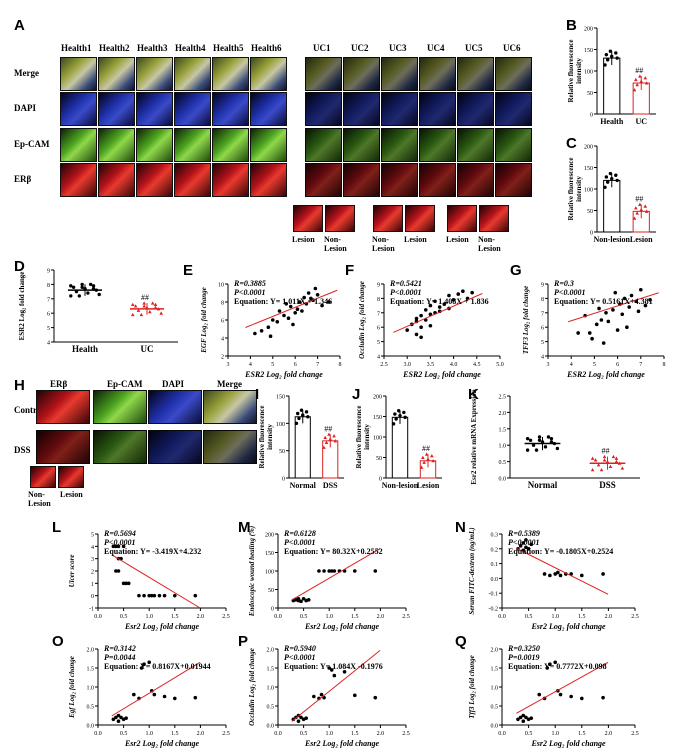 This screenshot has width=681, height=752. Describe the element at coordinates (299, 657) in the screenshot. I see `p-value: P<0.0001` at that location.